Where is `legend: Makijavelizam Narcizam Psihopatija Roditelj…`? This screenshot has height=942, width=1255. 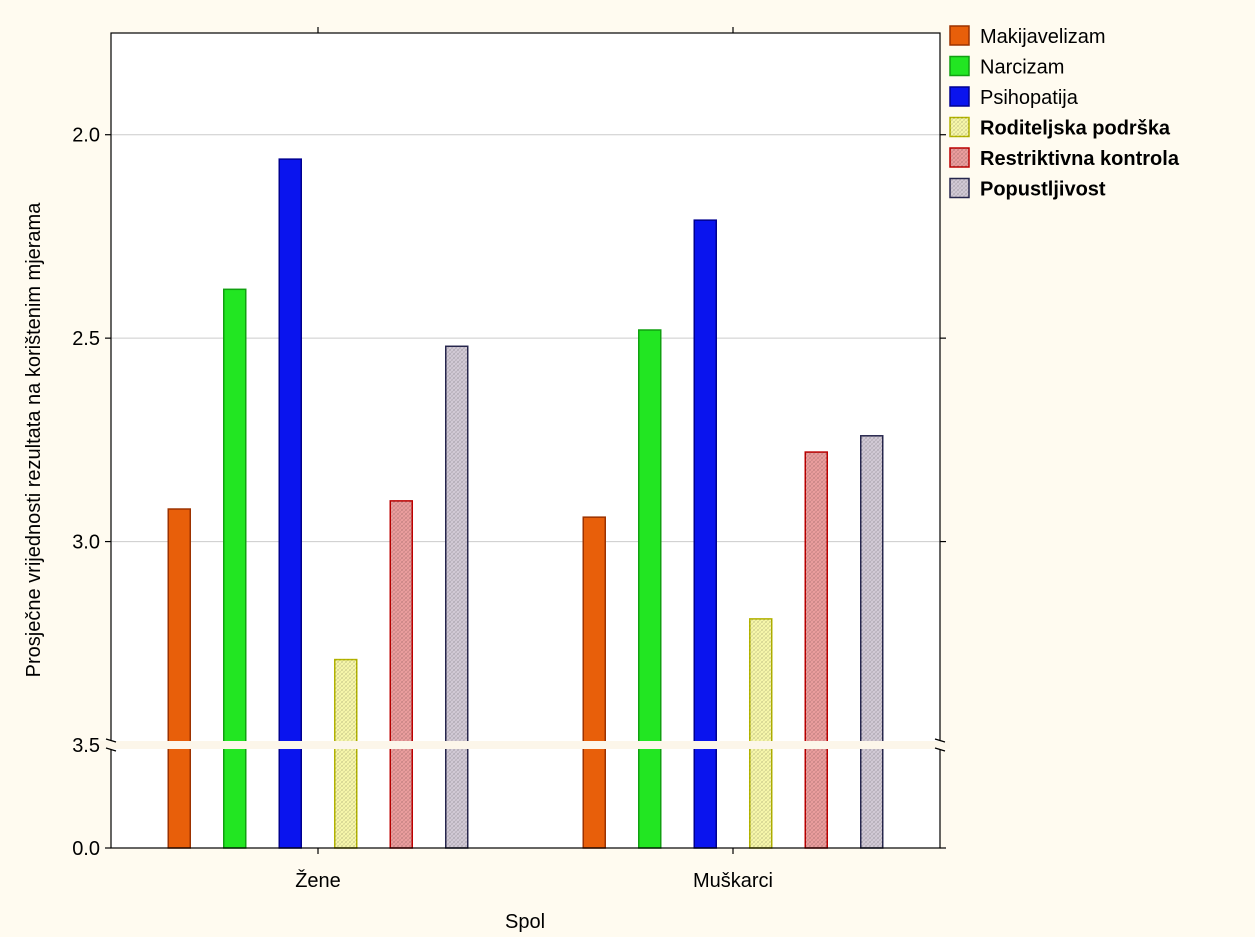 legend: Makijavelizam Narcizam Psihopatija Roditelj… is located at coordinates (1064, 113).